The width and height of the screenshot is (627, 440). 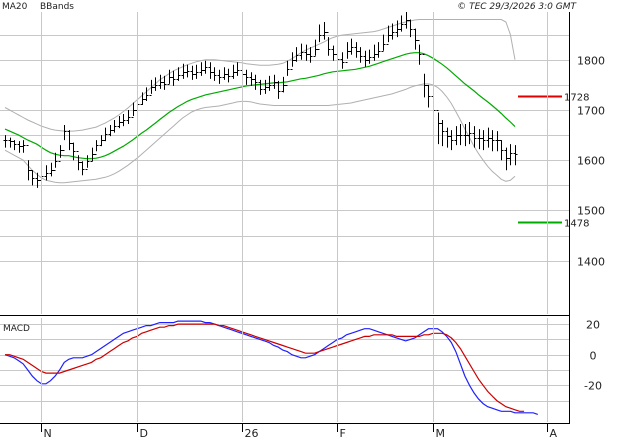 I want to click on x-tick-label: D, so click(x=144, y=433).